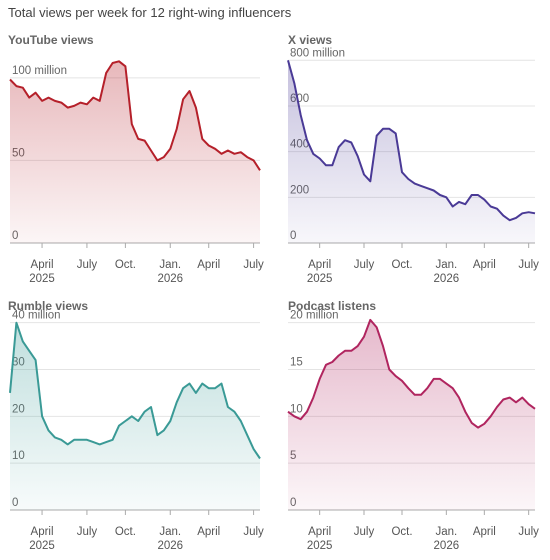 This screenshot has width=550, height=560. Describe the element at coordinates (296, 409) in the screenshot. I see `y-tick-label: 10` at that location.